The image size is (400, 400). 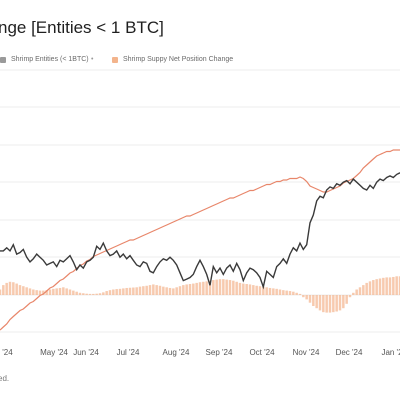 What do you see at coordinates (178, 59) in the screenshot?
I see `legend-label-shrimp-supply: Shrimp Suppy Net Position Change` at bounding box center [178, 59].